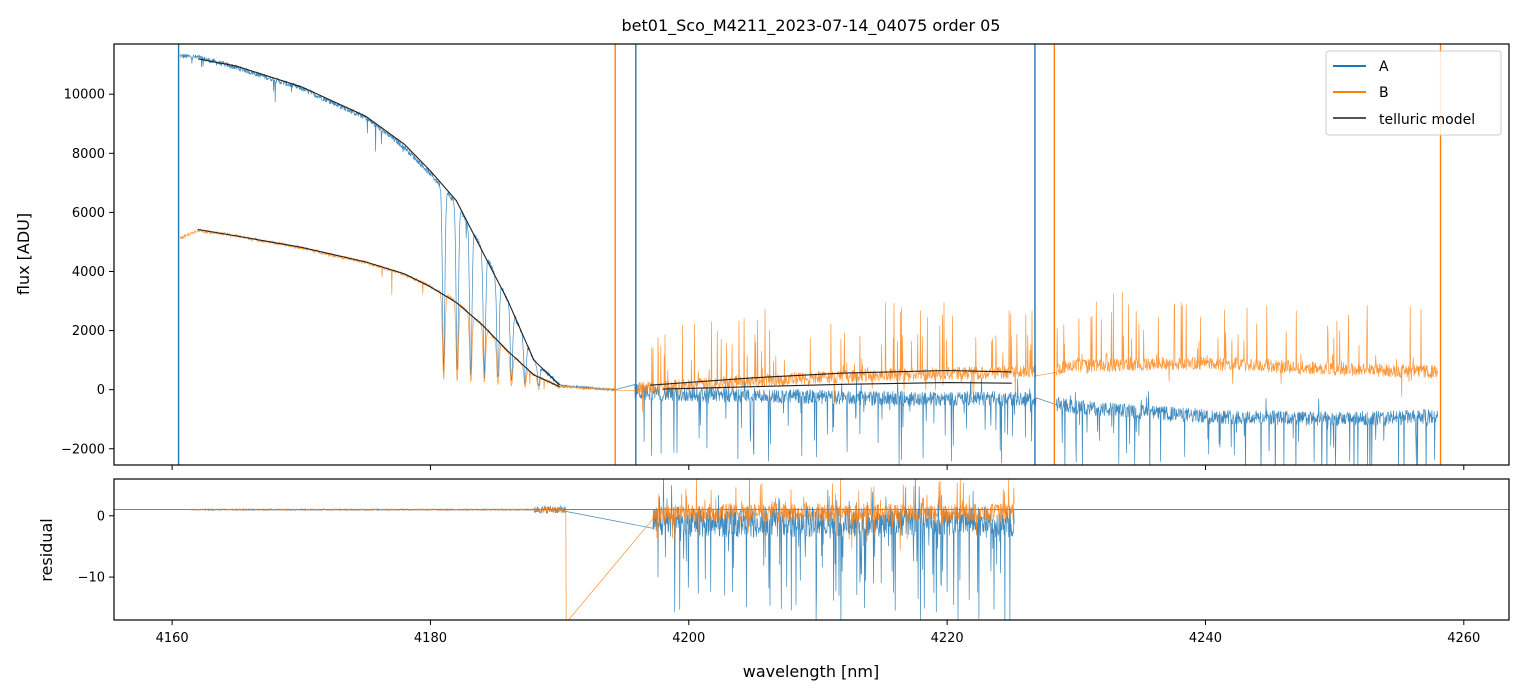 This screenshot has width=1523, height=696. Describe the element at coordinates (947, 638) in the screenshot. I see `x-tick-label: 4220` at that location.